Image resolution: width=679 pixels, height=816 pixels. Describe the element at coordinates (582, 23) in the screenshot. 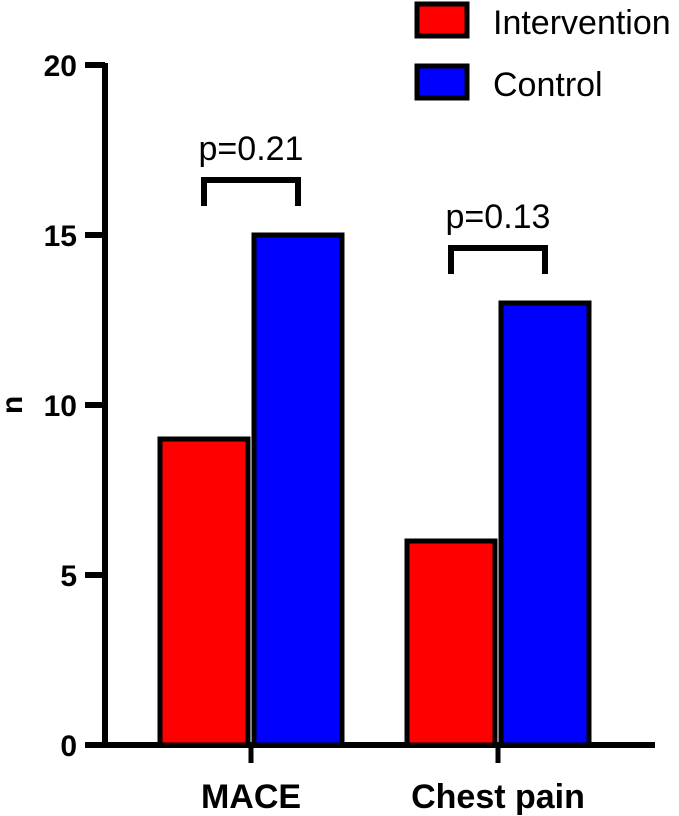

I see `legend-label-intervention: Intervention` at that location.